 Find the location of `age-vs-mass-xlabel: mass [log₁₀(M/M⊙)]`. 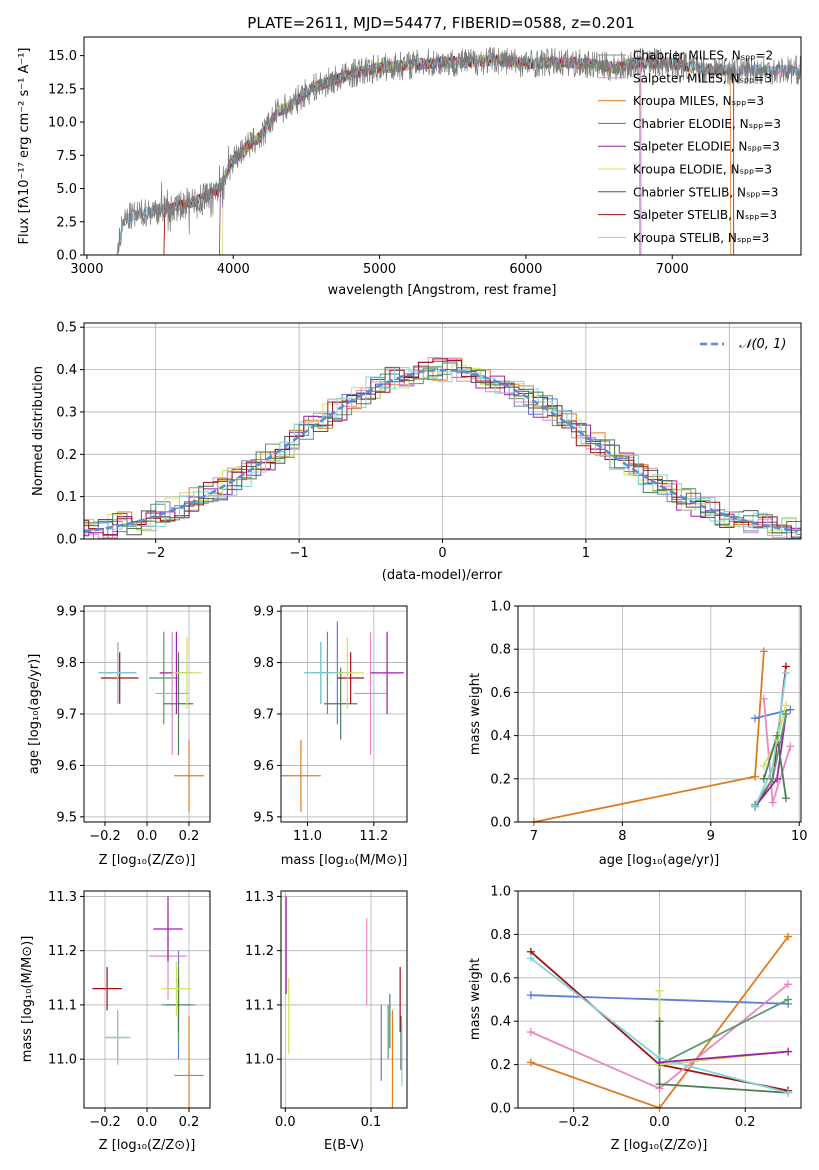

age-vs-mass-xlabel: mass [log₁₀(M/M⊙)] is located at coordinates (344, 860).